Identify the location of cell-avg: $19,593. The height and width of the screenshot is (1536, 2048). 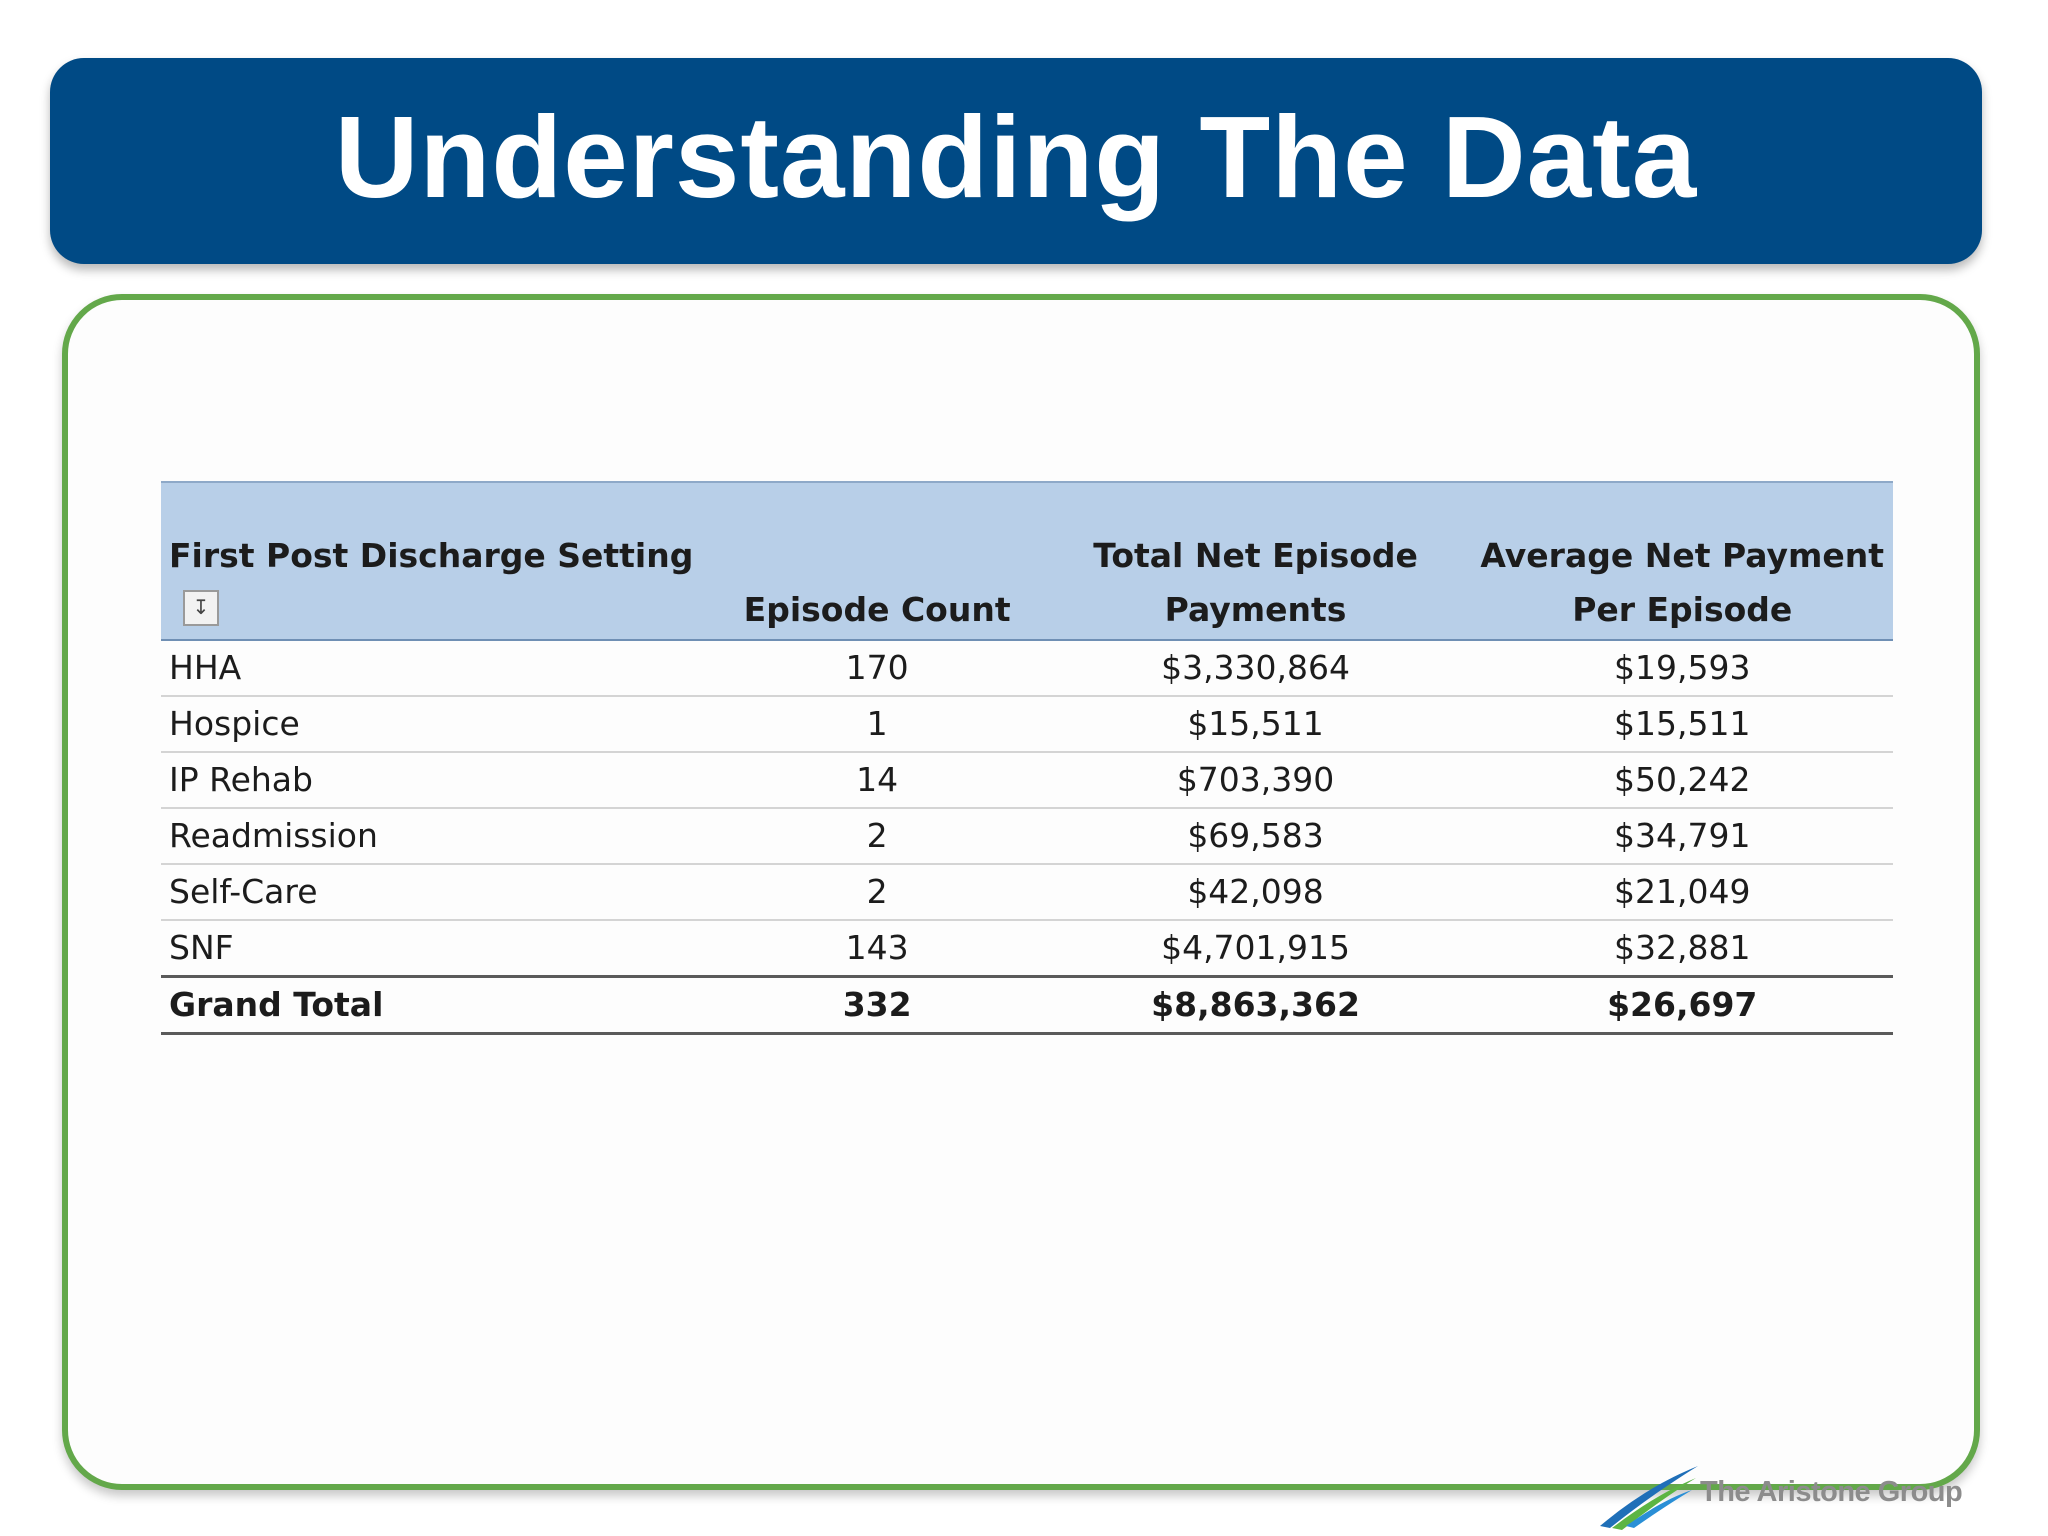
(1682, 668).